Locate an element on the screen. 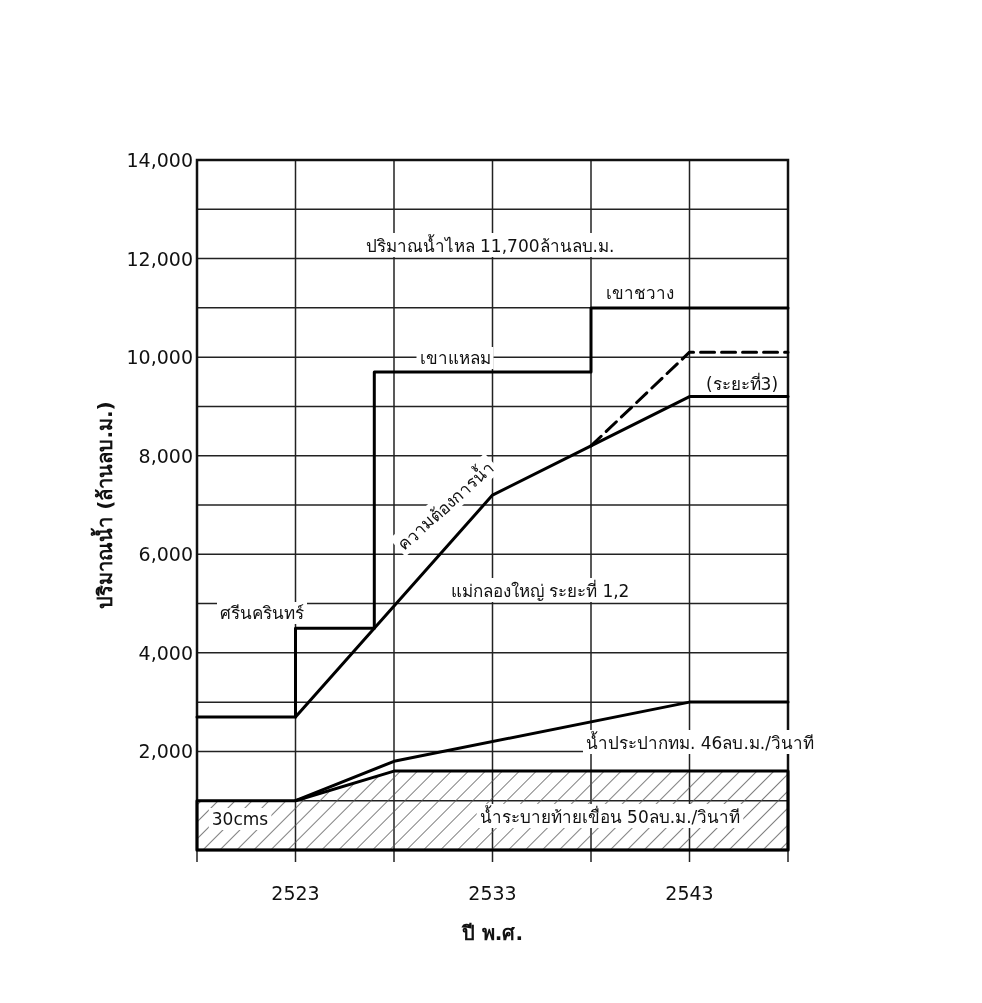 This screenshot has width=982, height=1003. annotation: น้ำประปากทม. 46ลบ.ม./วินาที is located at coordinates (700, 742).